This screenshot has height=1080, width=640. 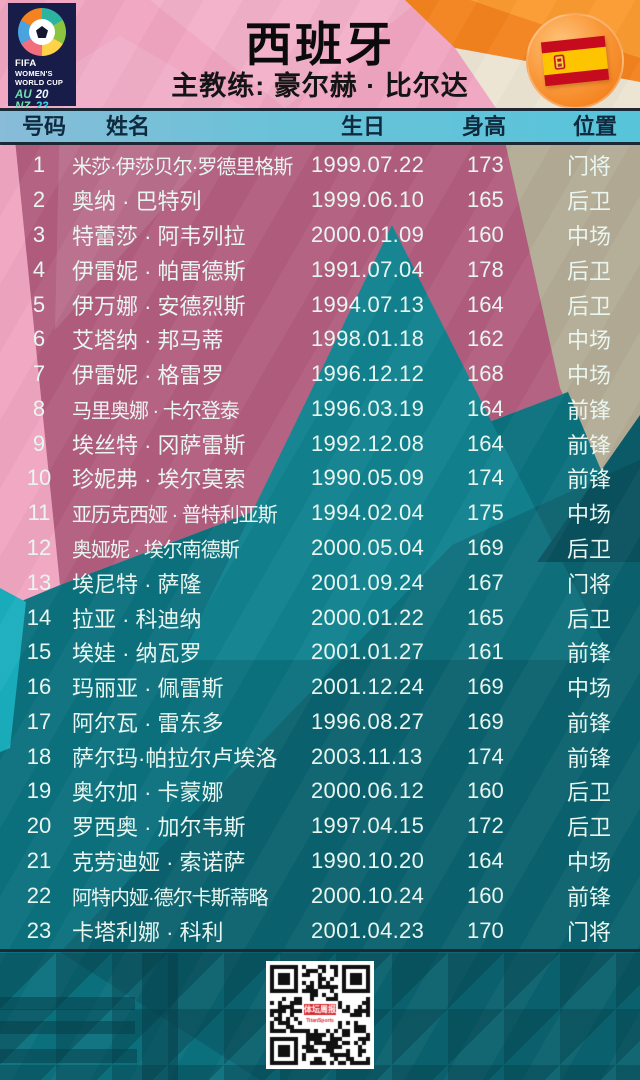 I want to click on spain-flag-badge, so click(x=575, y=61).